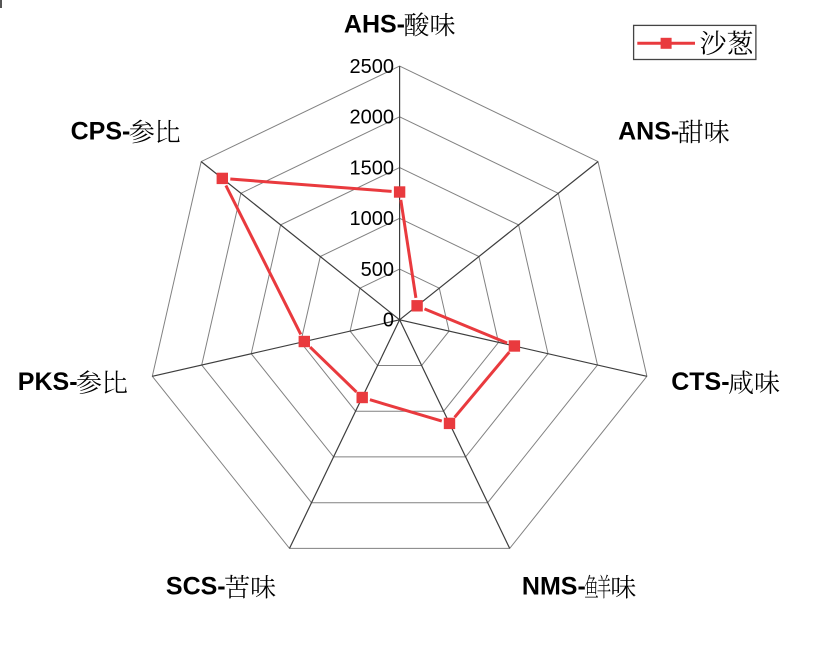 The height and width of the screenshot is (648, 831). What do you see at coordinates (554, 587) in the screenshot?
I see `svg-text: NMS-` at bounding box center [554, 587].